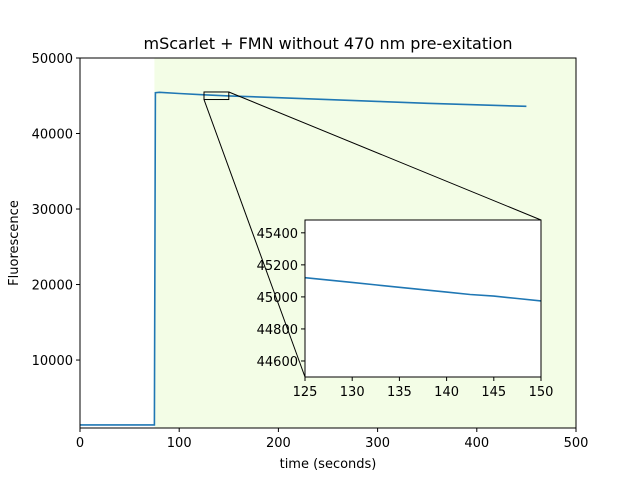 The height and width of the screenshot is (480, 640). What do you see at coordinates (277, 234) in the screenshot?
I see `inset-y-tick-label: 45400` at bounding box center [277, 234].